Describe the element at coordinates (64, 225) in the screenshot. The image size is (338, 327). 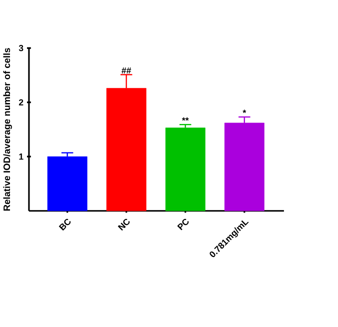
I see `x-tick-label: BC` at that location.